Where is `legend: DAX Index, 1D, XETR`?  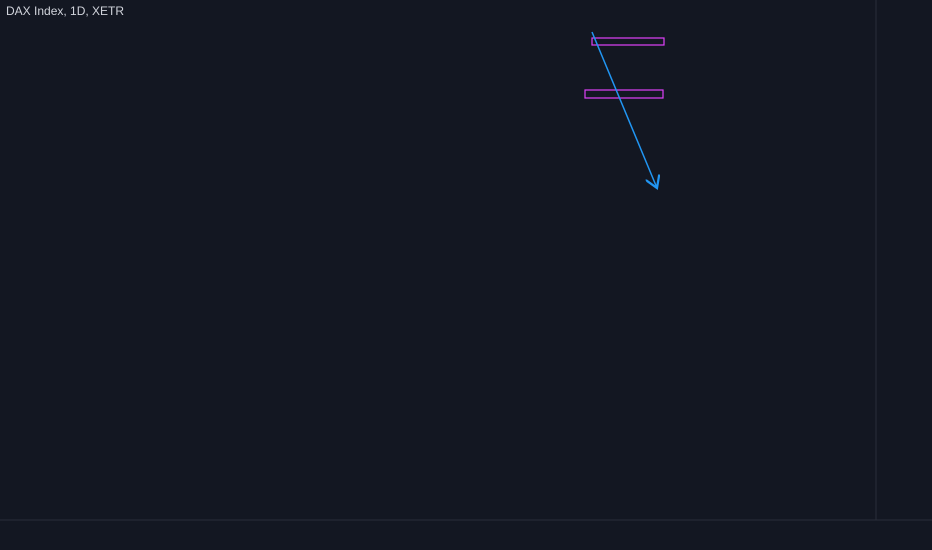
legend: DAX Index, 1D, XETR is located at coordinates (65, 11).